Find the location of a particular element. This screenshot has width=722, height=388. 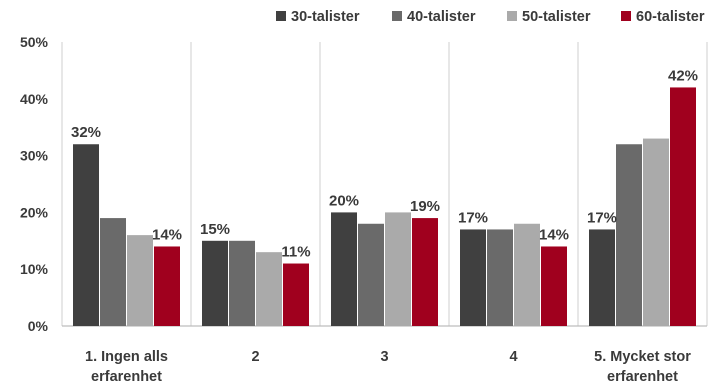

x-tick-label: 3 is located at coordinates (384, 357).